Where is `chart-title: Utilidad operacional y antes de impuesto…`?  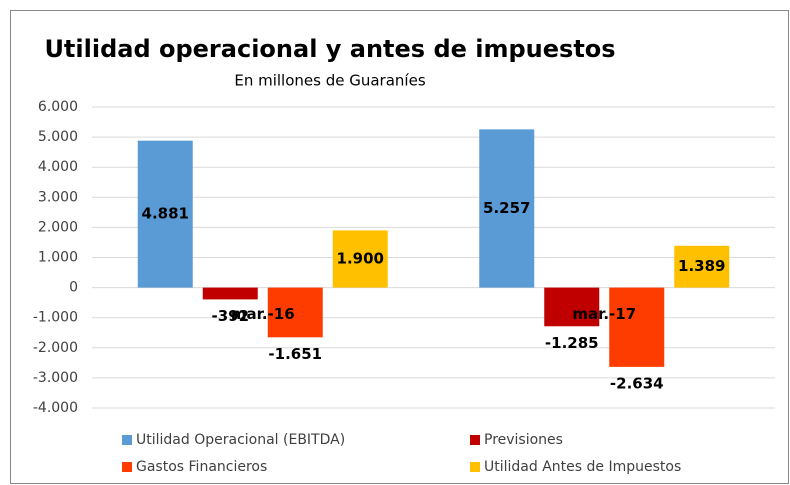 chart-title: Utilidad operacional y antes de impuesto… is located at coordinates (329, 49).